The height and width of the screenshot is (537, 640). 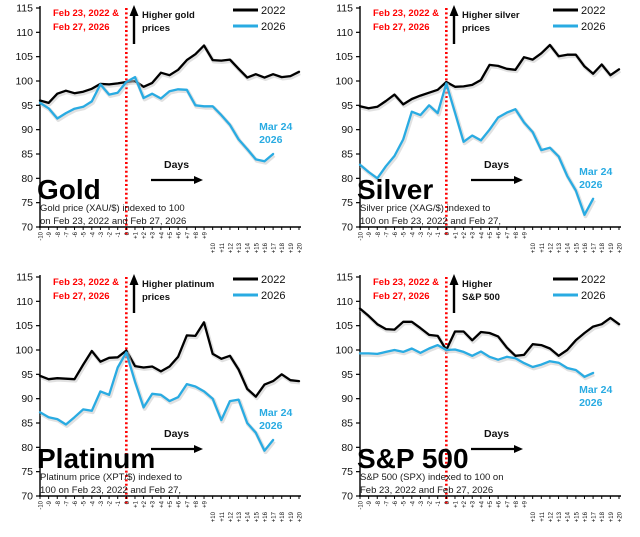 What do you see at coordinates (347, 155) in the screenshot?
I see `y-tick-label: 85` at bounding box center [347, 155].